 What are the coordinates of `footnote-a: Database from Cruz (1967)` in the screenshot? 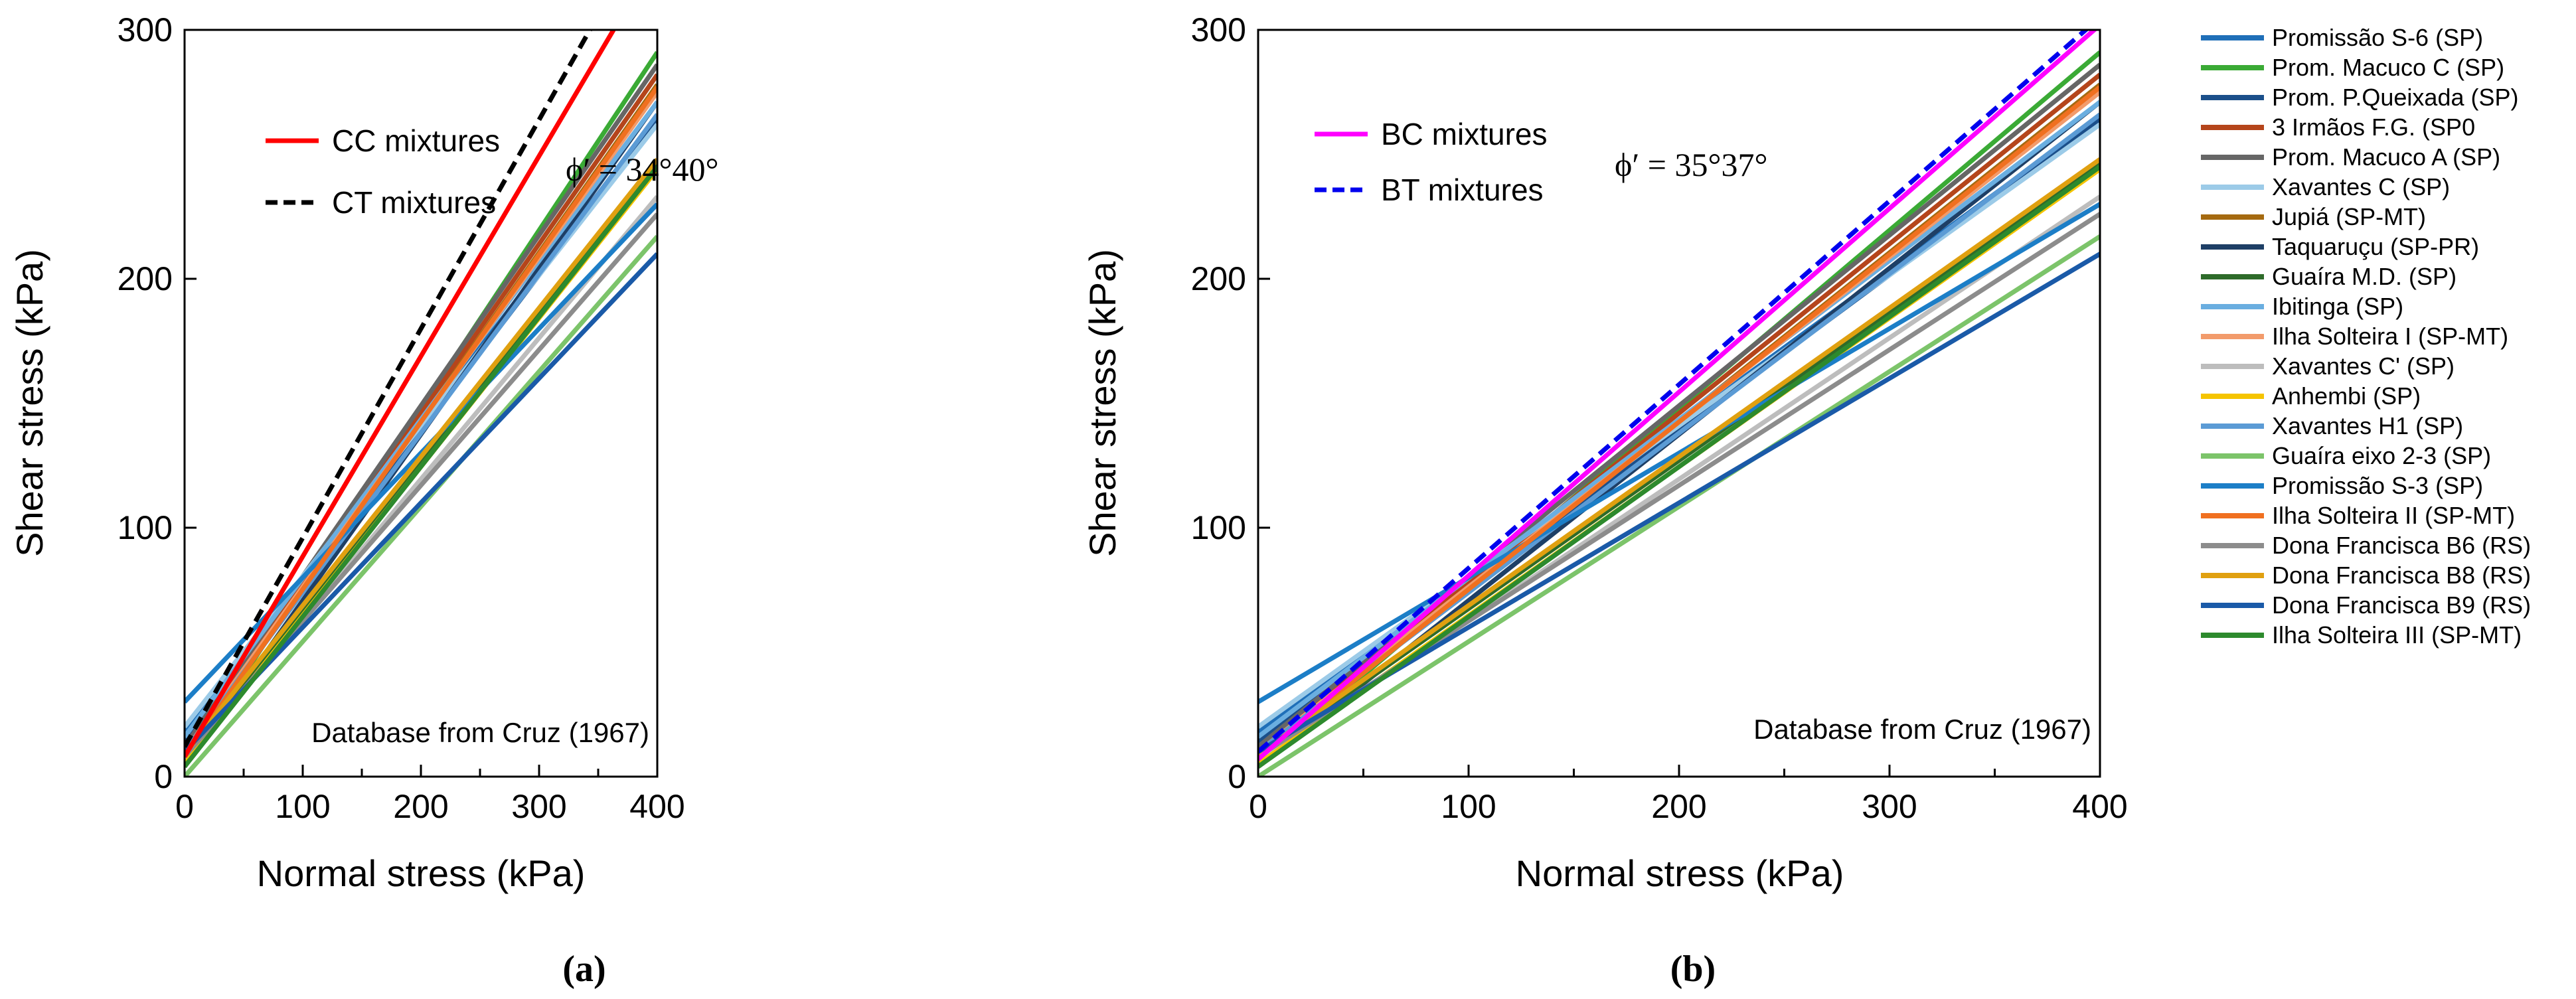 It's located at (480, 732).